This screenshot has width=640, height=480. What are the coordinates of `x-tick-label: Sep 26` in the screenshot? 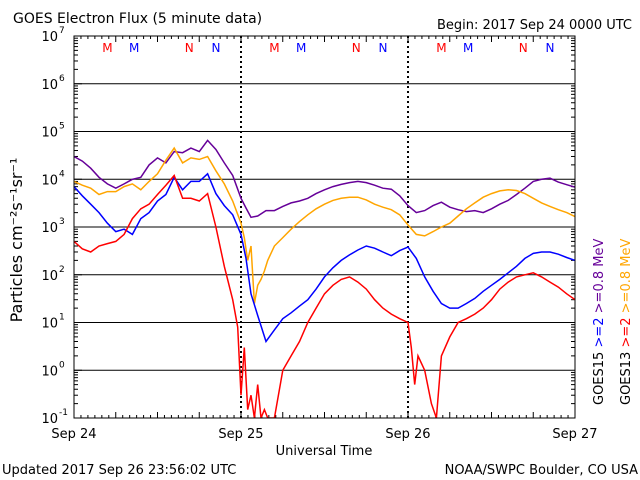 It's located at (407, 434).